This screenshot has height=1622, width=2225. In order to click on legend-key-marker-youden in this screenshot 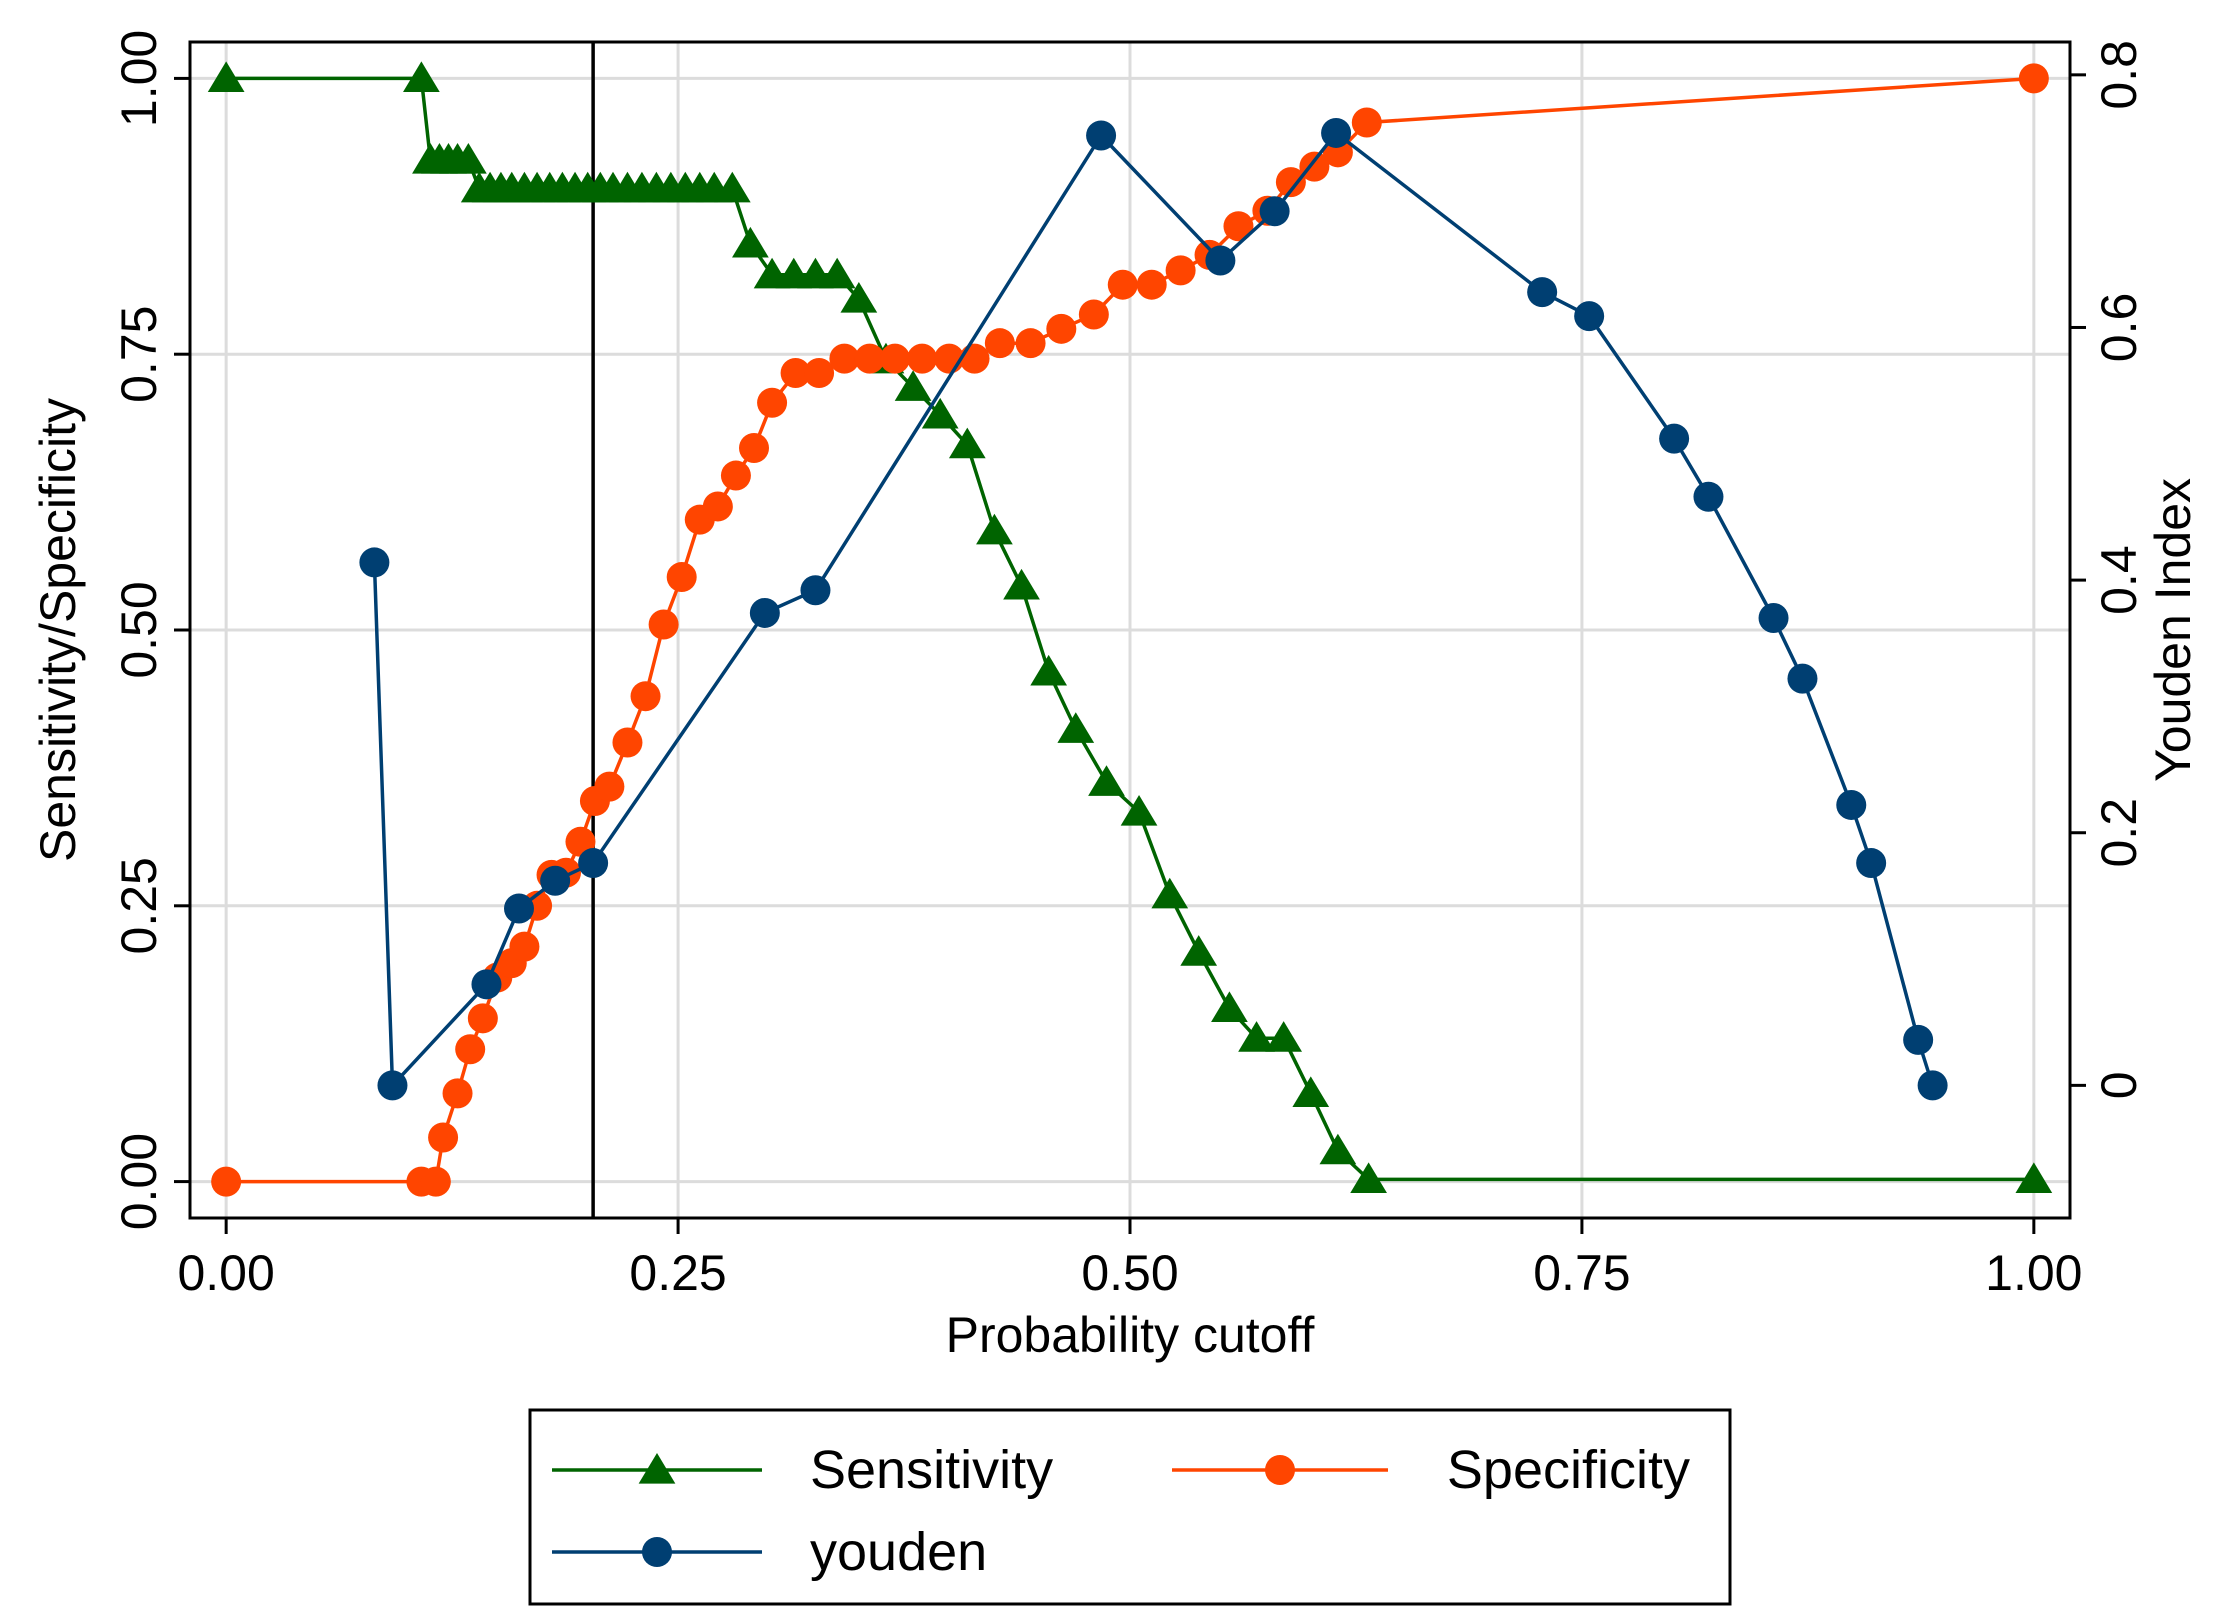, I will do `click(657, 1552)`.